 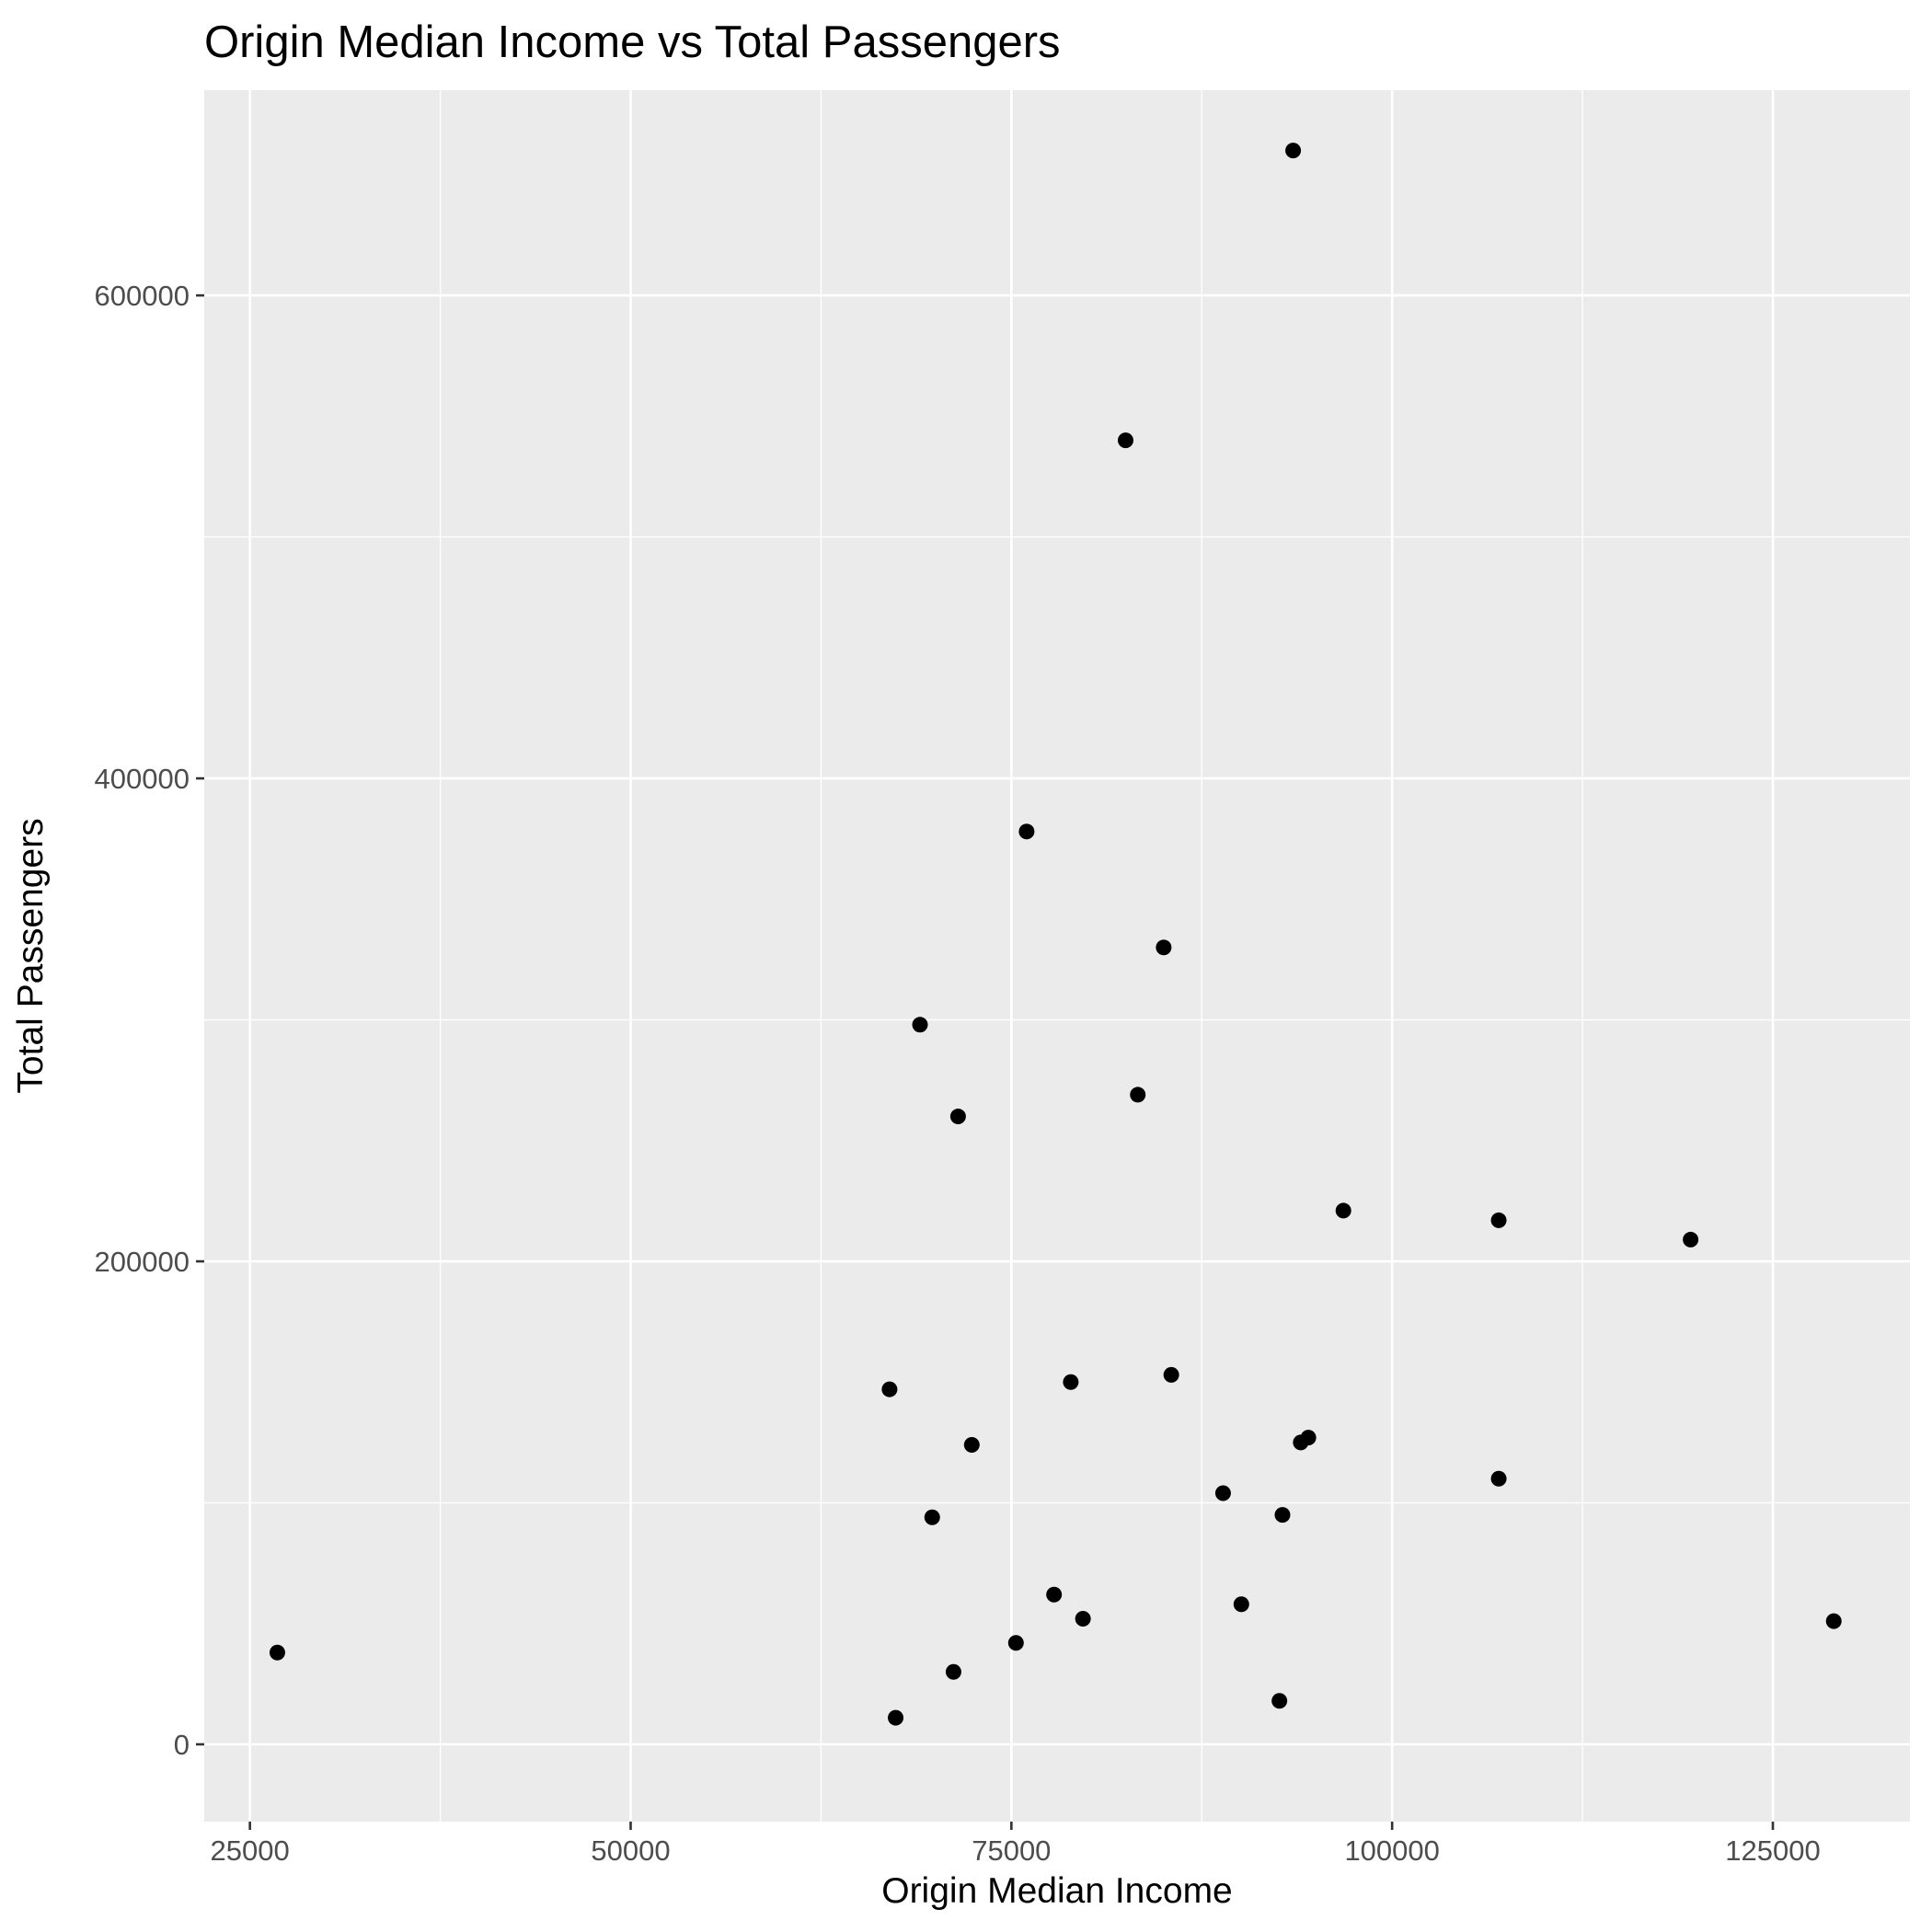 I want to click on x-tick-label-2: 75000, so click(x=1011, y=1850).